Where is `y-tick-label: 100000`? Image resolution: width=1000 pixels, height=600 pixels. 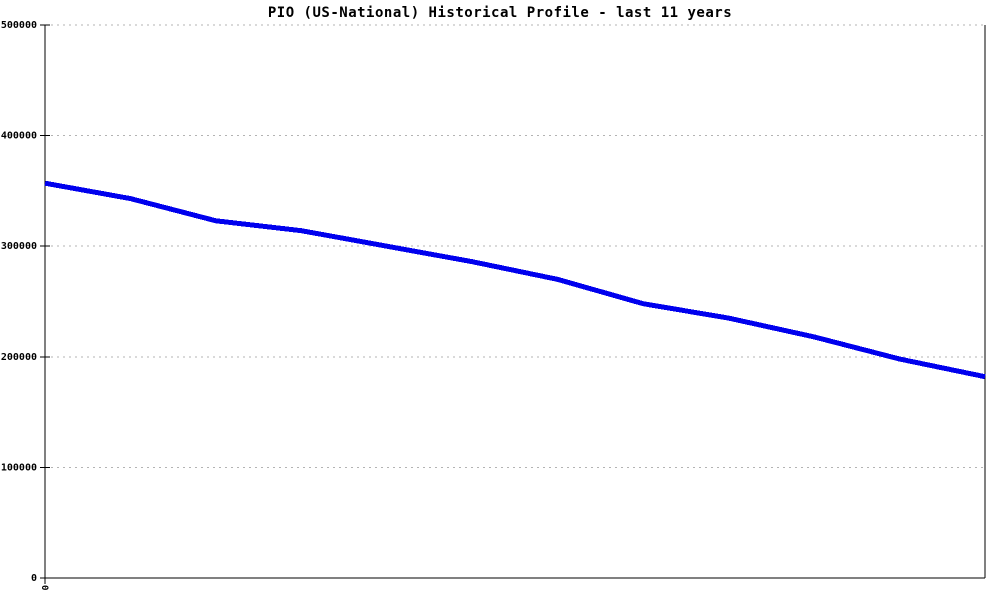
y-tick-label: 100000 is located at coordinates (19, 467).